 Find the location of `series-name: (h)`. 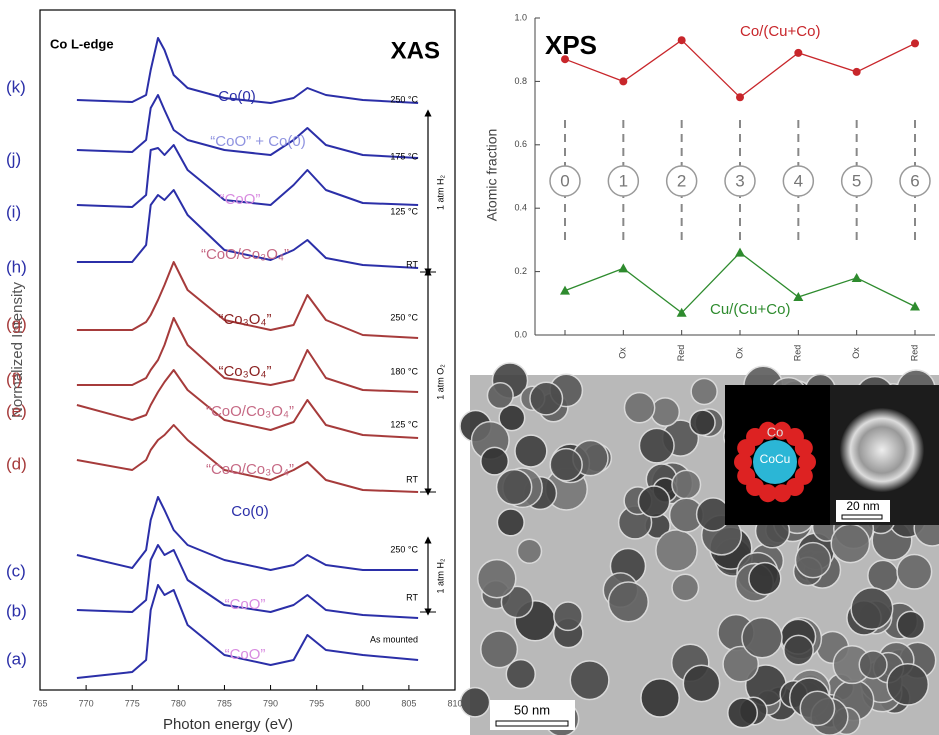

series-name: (h) is located at coordinates (16, 266).